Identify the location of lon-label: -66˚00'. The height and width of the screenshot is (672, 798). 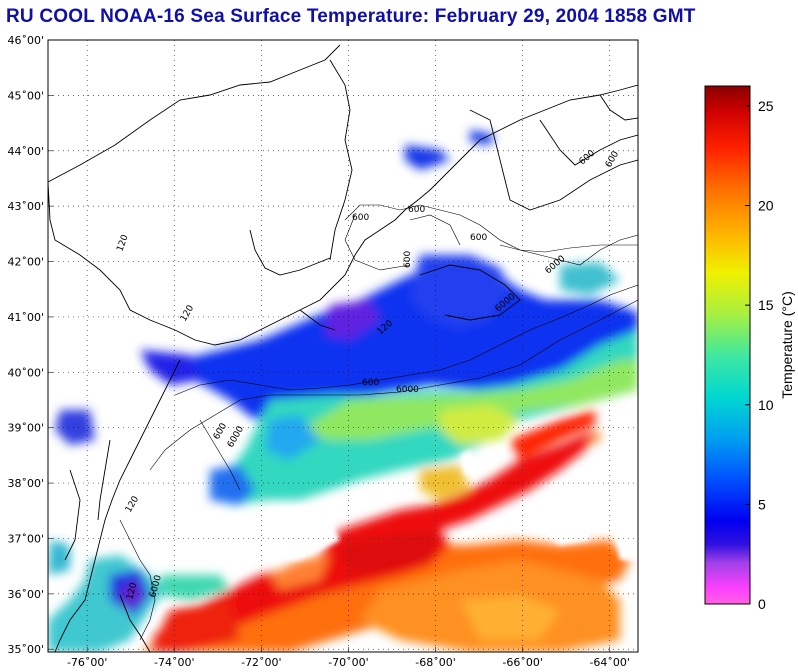
(522, 662).